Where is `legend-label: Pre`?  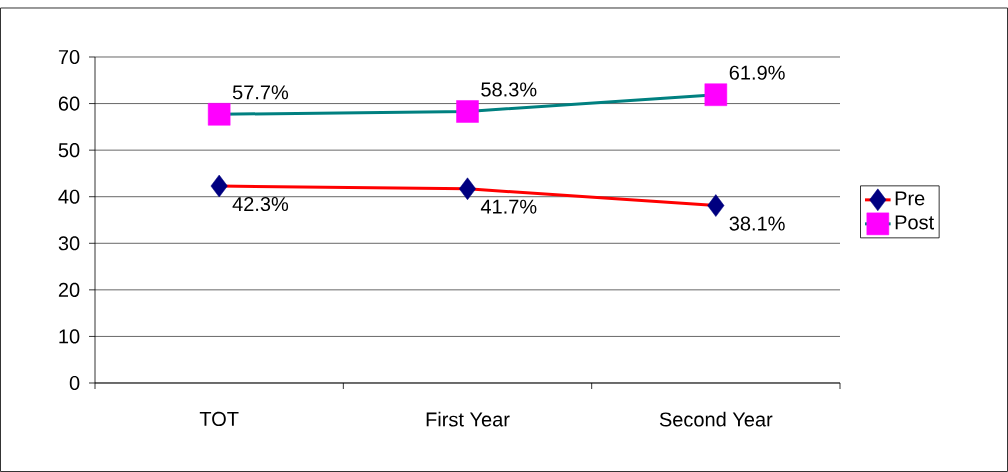
legend-label: Pre is located at coordinates (910, 198).